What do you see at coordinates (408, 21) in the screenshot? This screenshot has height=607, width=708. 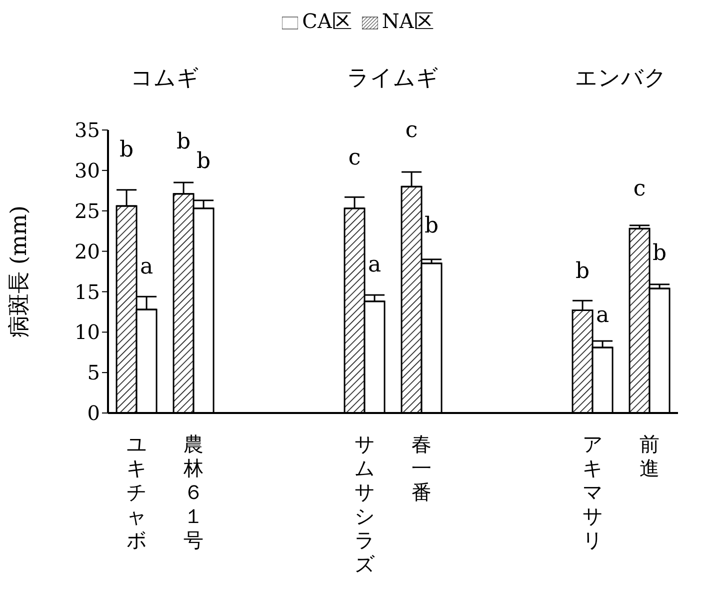 I see `legend-label: NA区` at bounding box center [408, 21].